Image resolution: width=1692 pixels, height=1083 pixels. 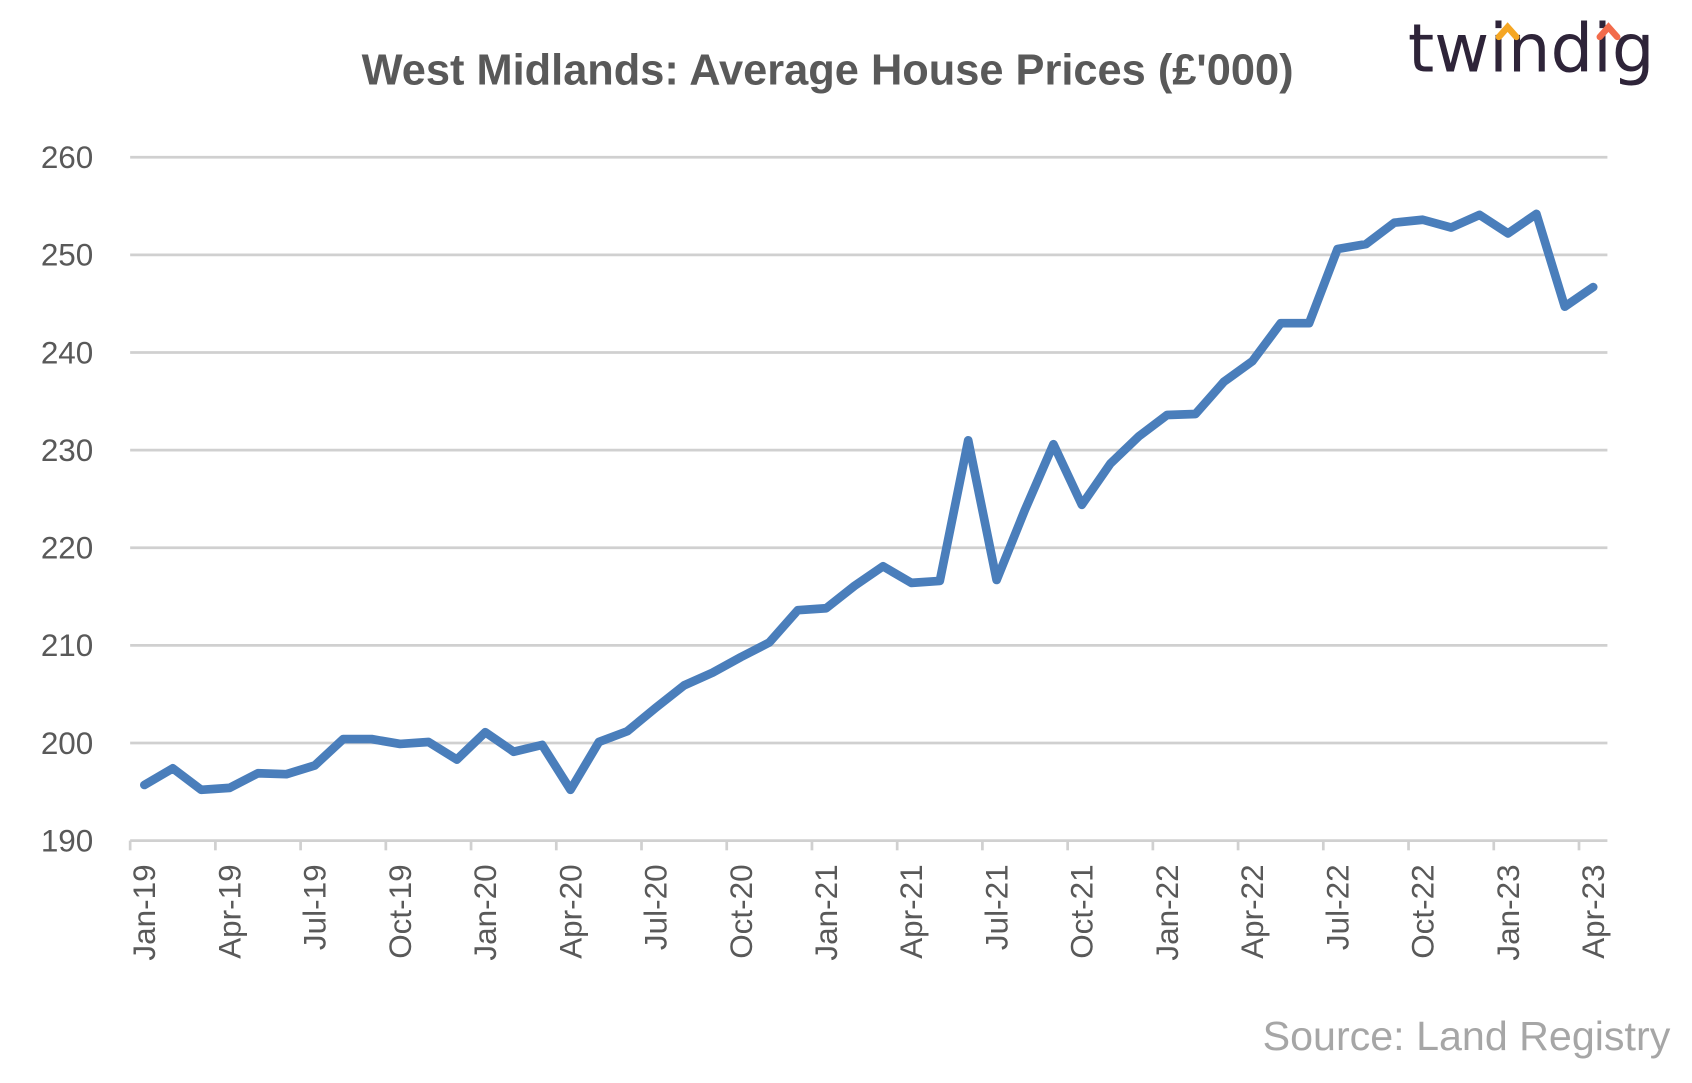 I want to click on x-tick-label: Oct-21, so click(x=1082, y=911).